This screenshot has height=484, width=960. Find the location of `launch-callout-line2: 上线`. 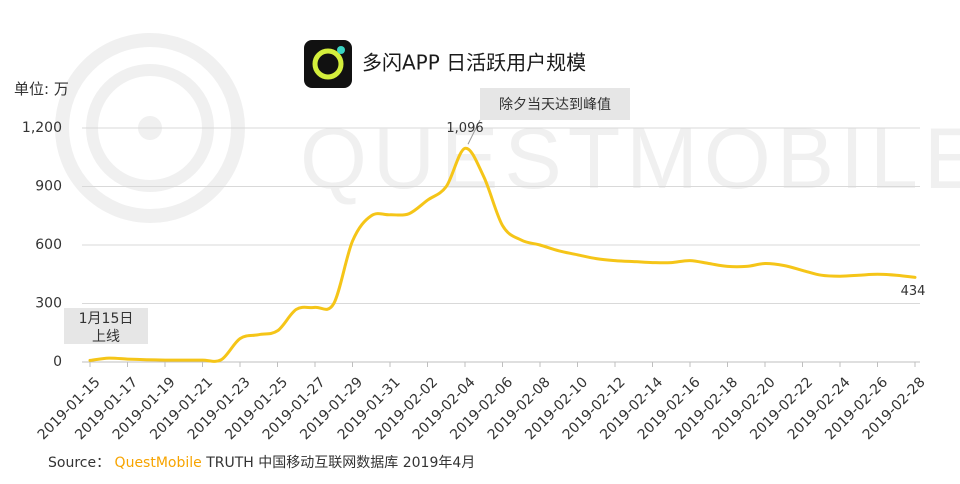

launch-callout-line2: 上线 is located at coordinates (106, 337).